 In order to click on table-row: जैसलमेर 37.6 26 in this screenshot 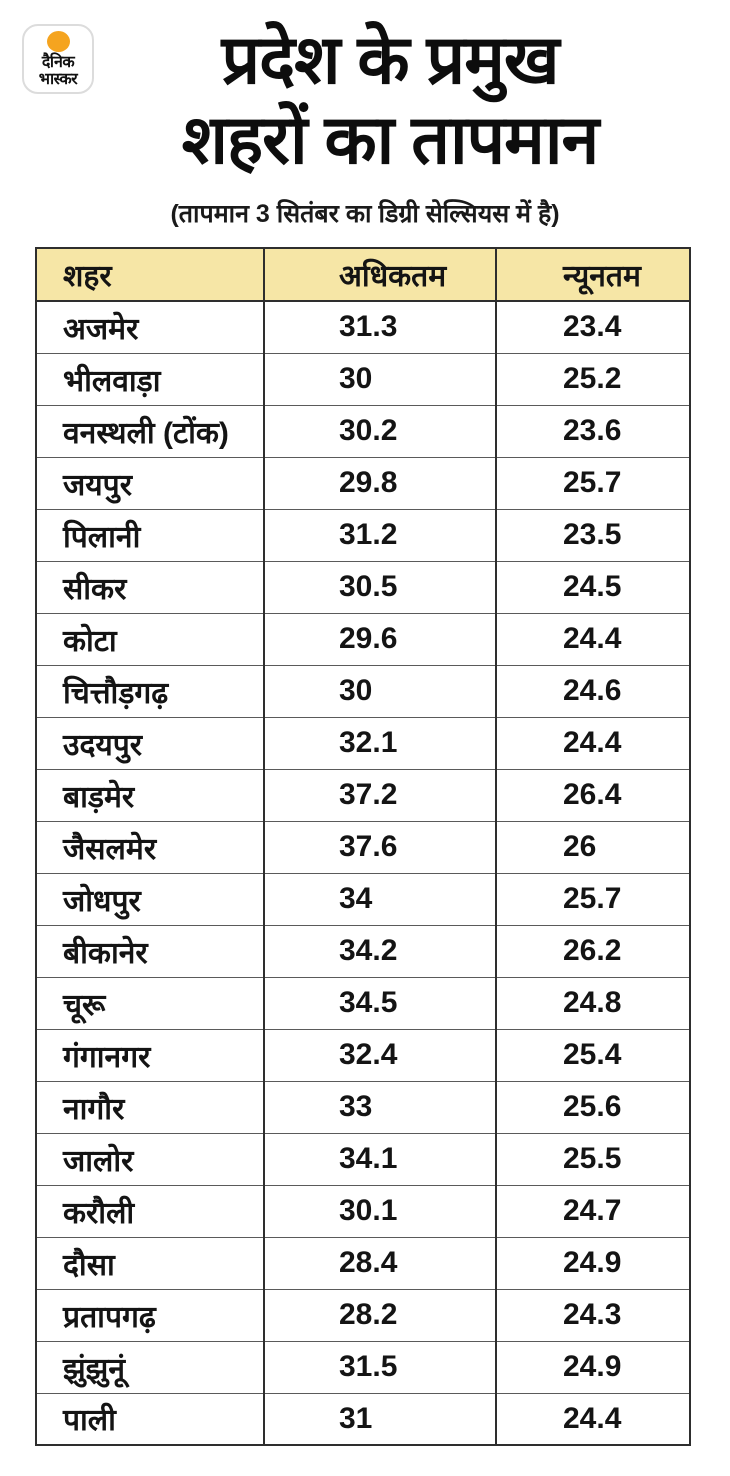, I will do `click(363, 847)`.